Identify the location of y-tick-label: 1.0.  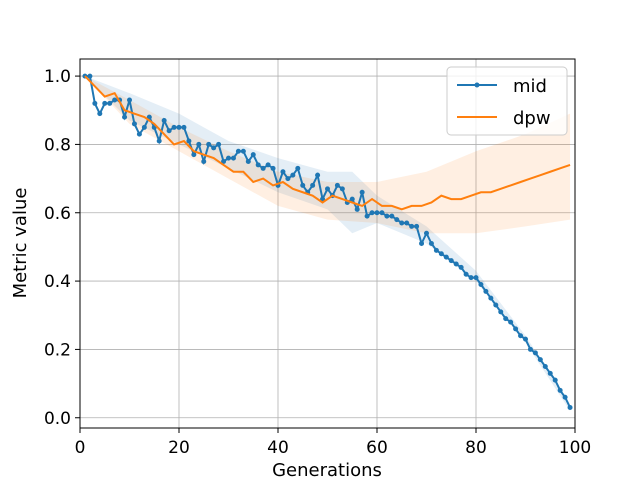
(57, 77).